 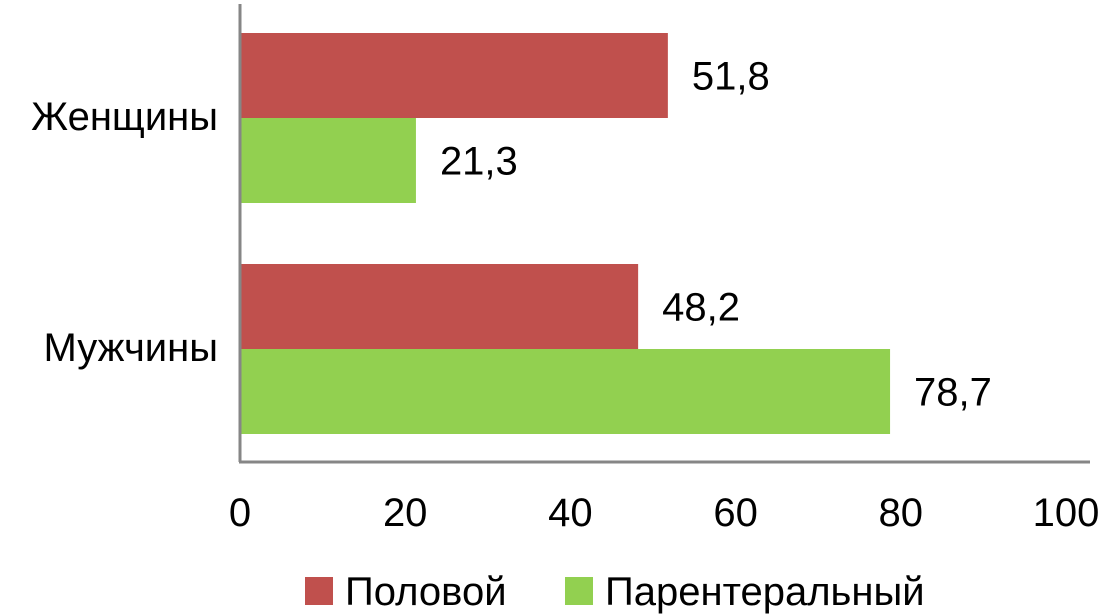 What do you see at coordinates (731, 77) in the screenshot?
I see `data-label: 51,8` at bounding box center [731, 77].